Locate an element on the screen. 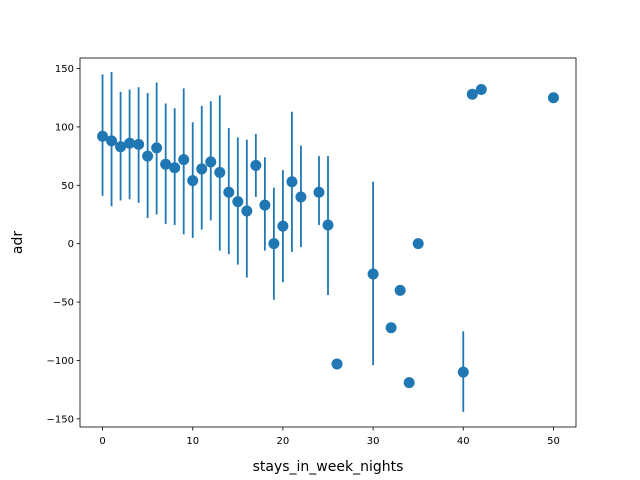 The width and height of the screenshot is (640, 480). y-axis-ticks: −150 −100 −50 0 50 100 150 is located at coordinates (63, 244).